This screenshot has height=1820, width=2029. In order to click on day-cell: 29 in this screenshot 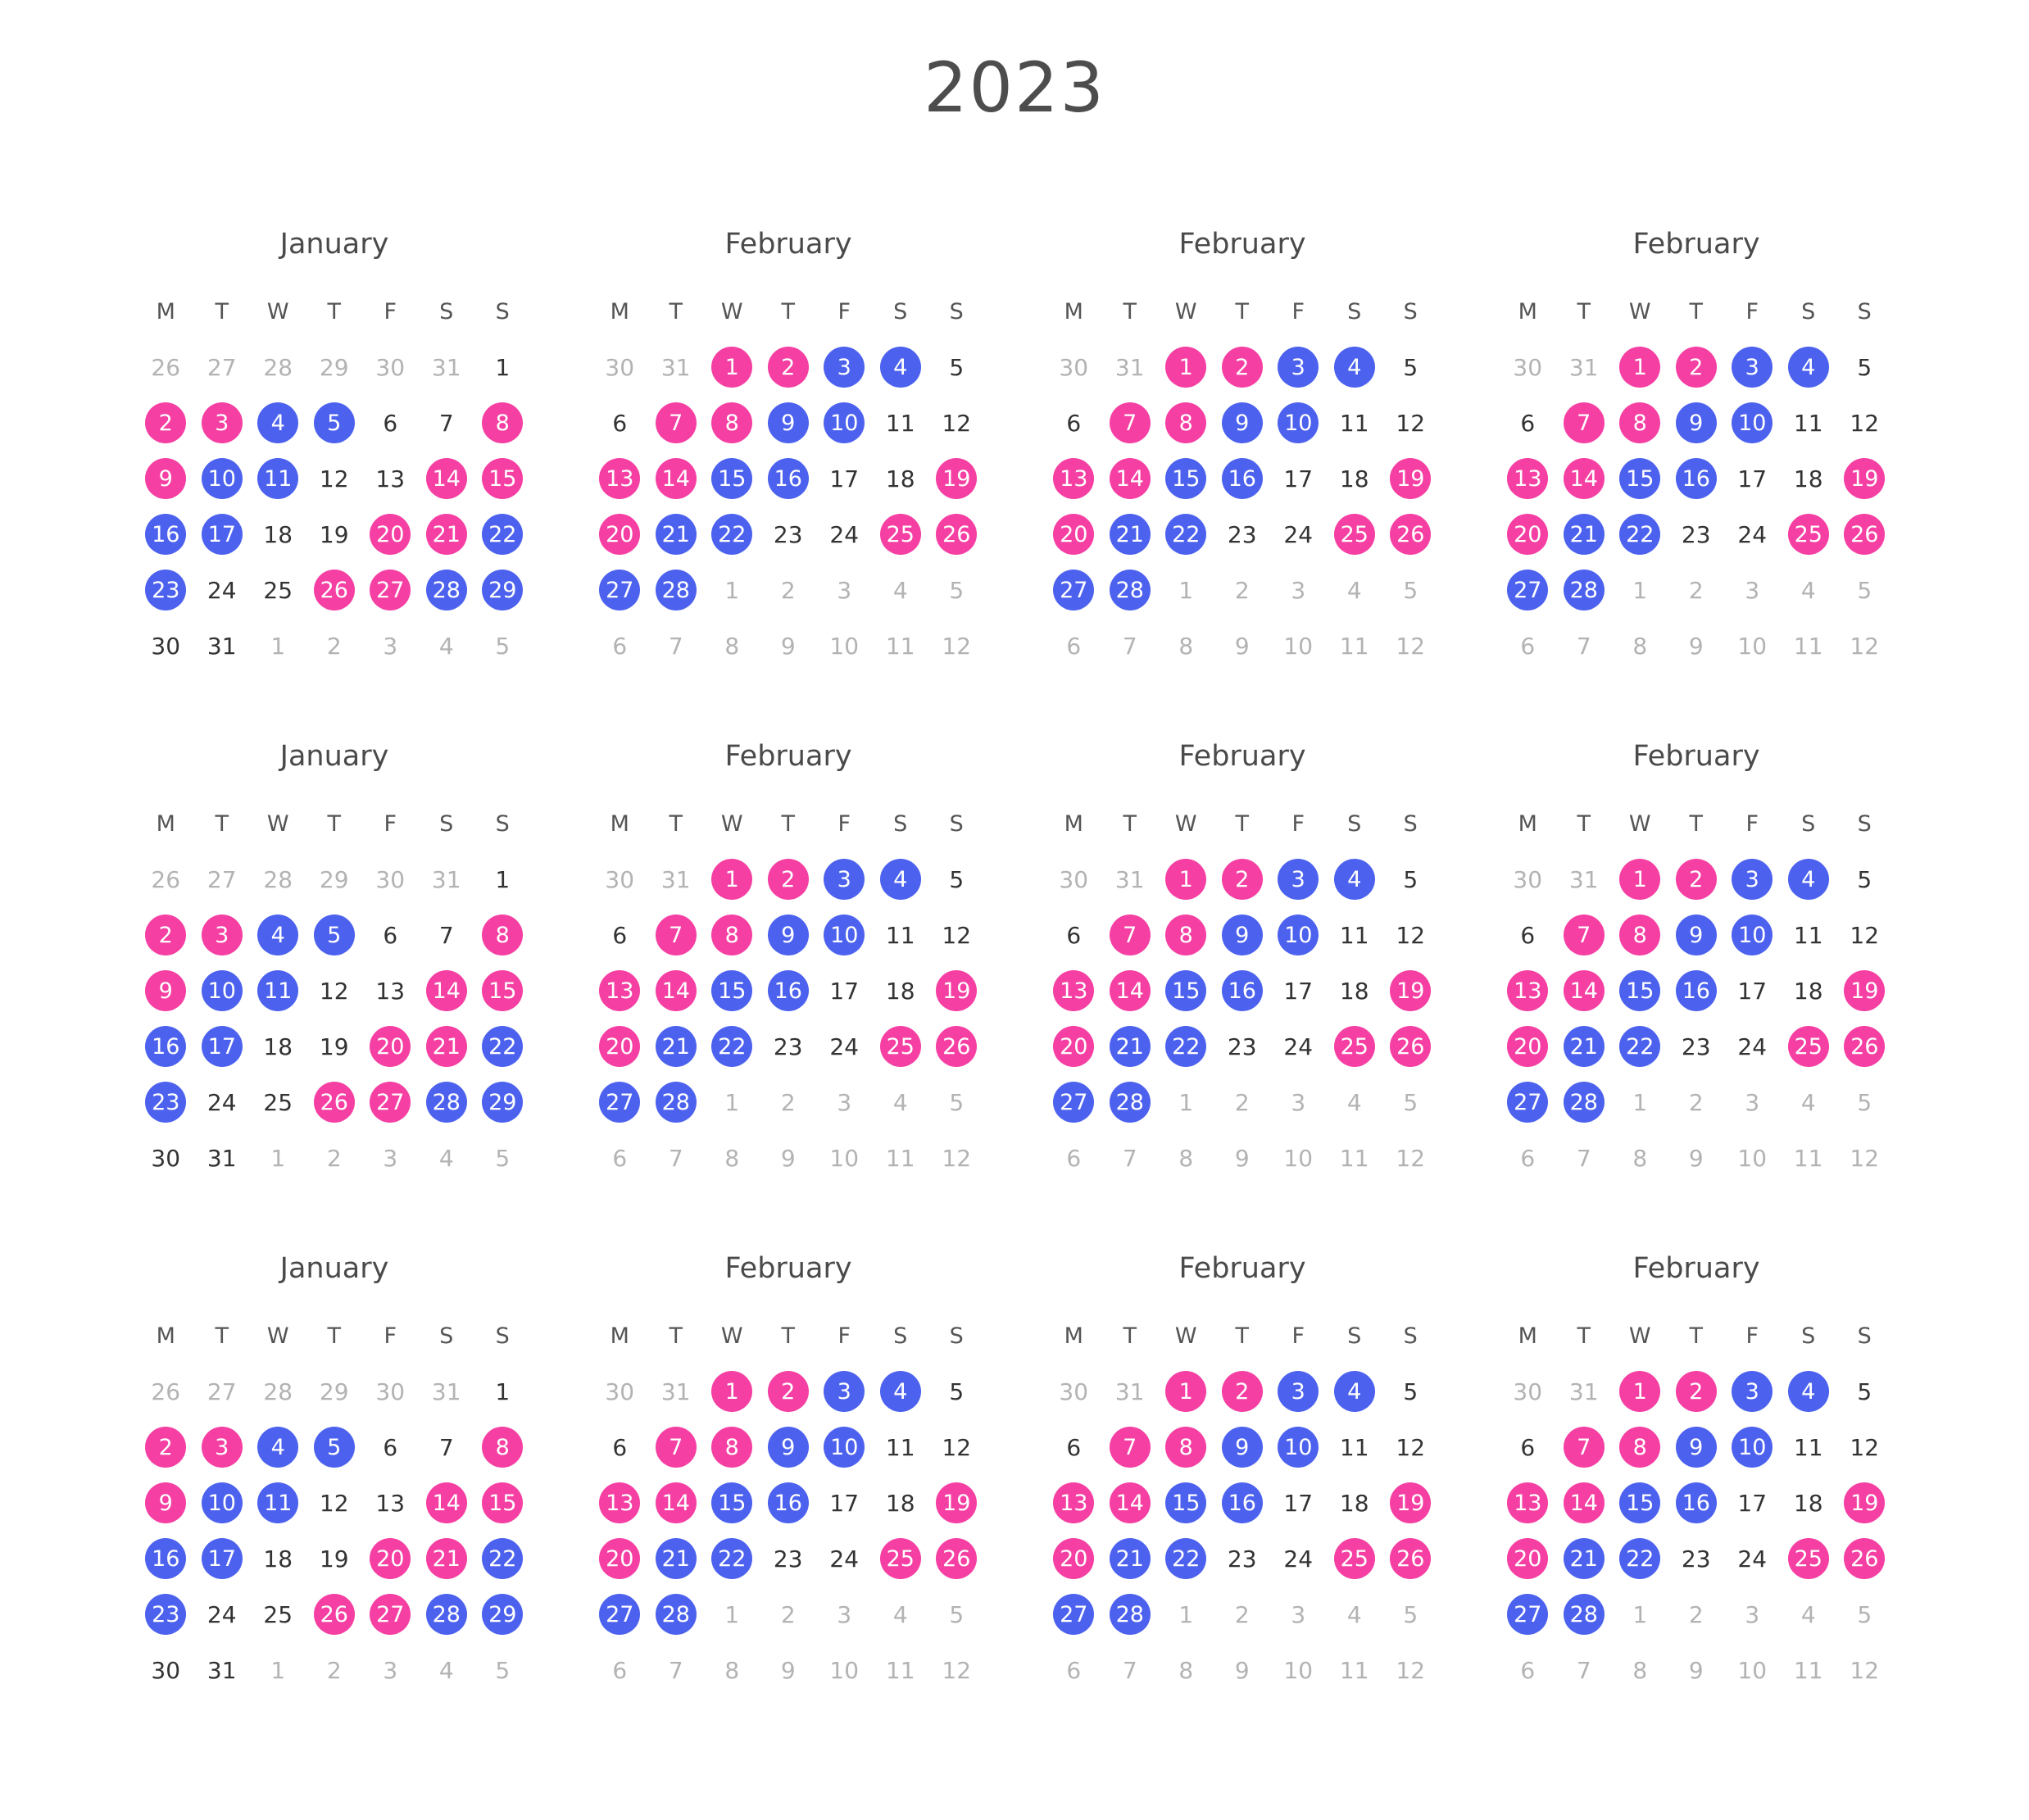, I will do `click(334, 879)`.